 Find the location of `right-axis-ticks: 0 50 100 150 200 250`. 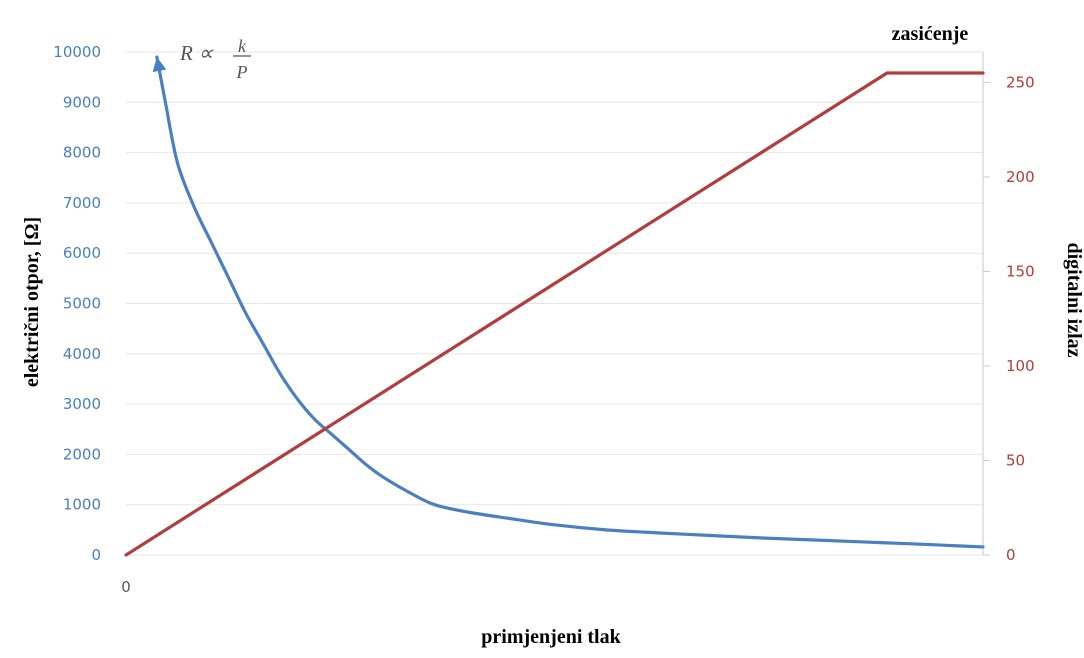

right-axis-ticks: 0 50 100 150 200 250 is located at coordinates (1009, 318).